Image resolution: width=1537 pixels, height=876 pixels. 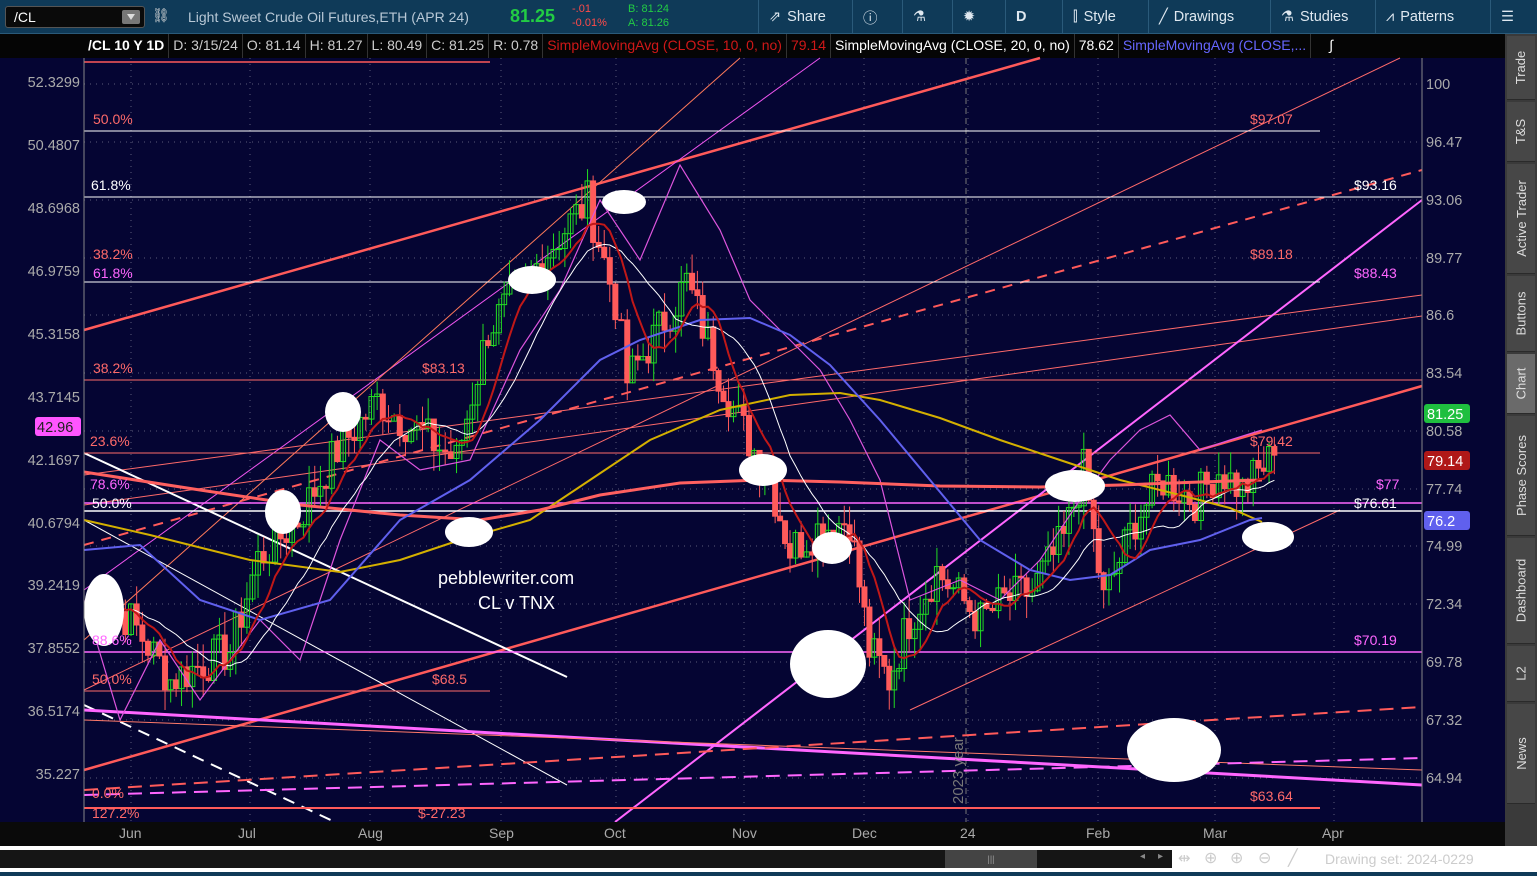 I want to click on right-axis-tick: 89.77, so click(x=1444, y=259).